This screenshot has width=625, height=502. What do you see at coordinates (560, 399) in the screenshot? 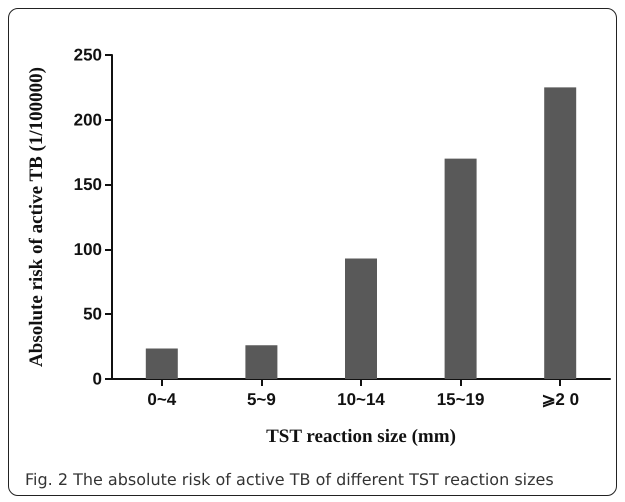
I see `x-tick-label: ⩾2 0` at bounding box center [560, 399].